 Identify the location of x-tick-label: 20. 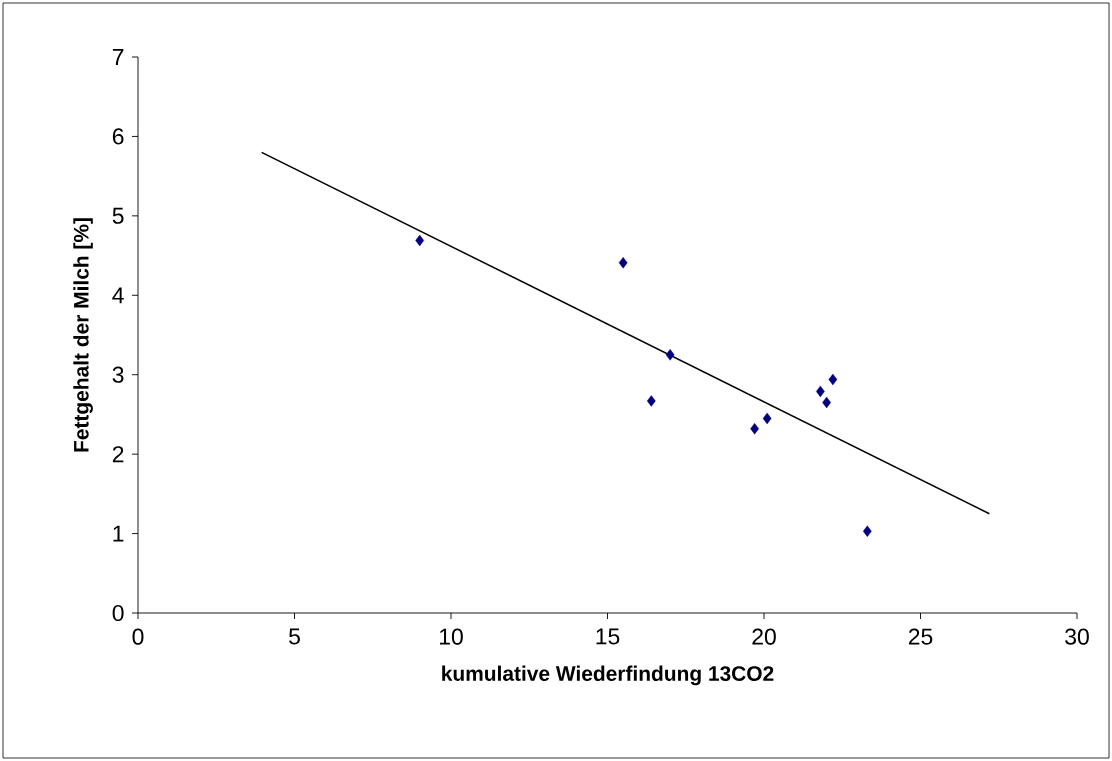
(764, 636).